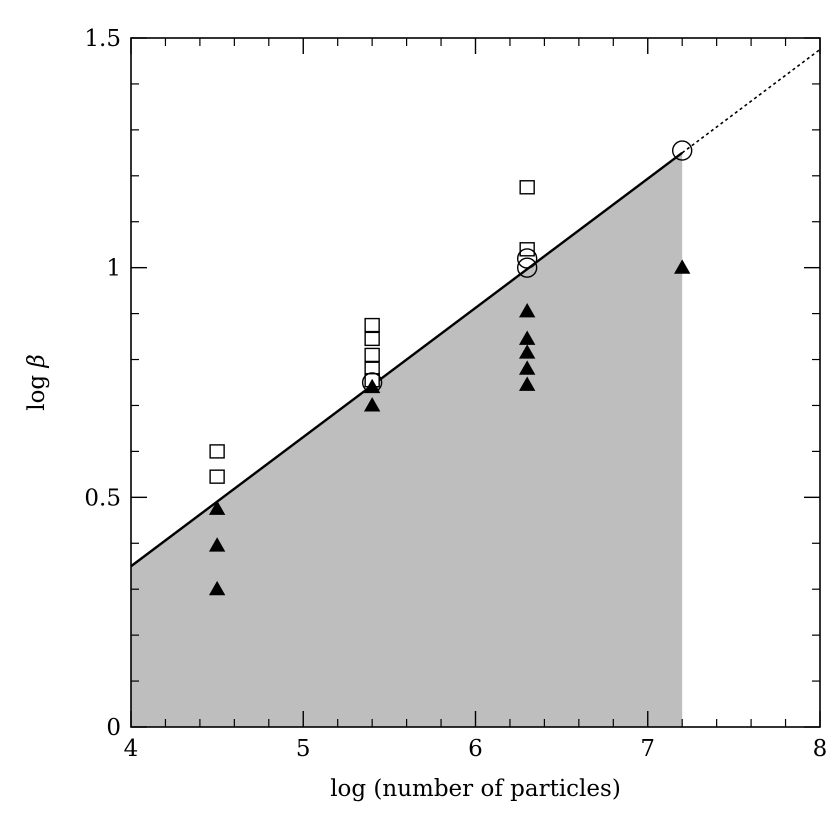 The width and height of the screenshot is (840, 820). I want to click on x-tick-label: 7, so click(647, 749).